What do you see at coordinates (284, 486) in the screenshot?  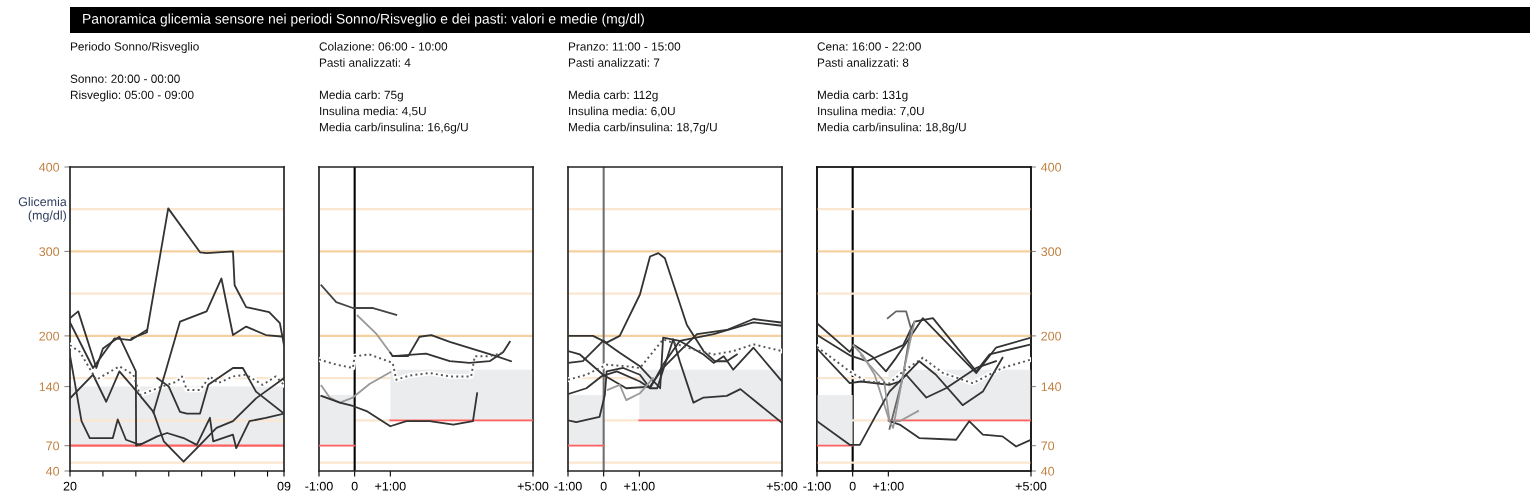 I see `x-tick-label: 09` at bounding box center [284, 486].